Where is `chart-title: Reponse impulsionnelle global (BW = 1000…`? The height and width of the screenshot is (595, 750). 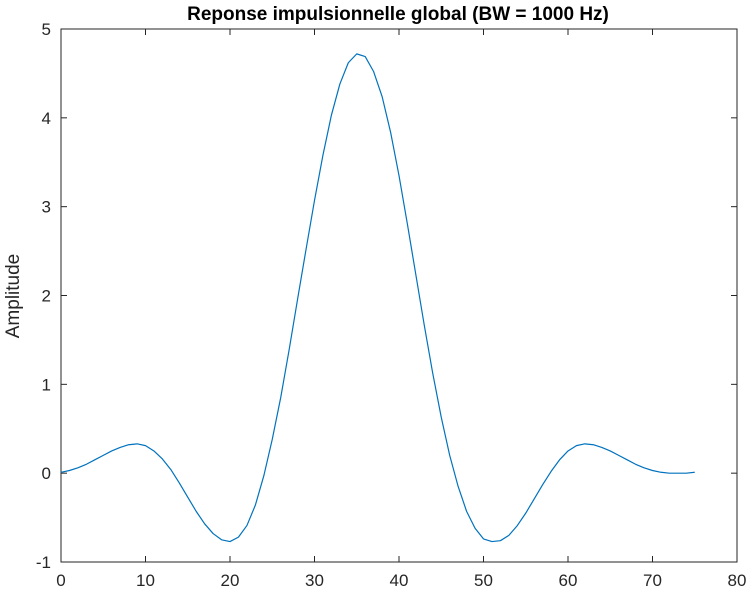 chart-title: Reponse impulsionnelle global (BW = 1000… is located at coordinates (398, 14).